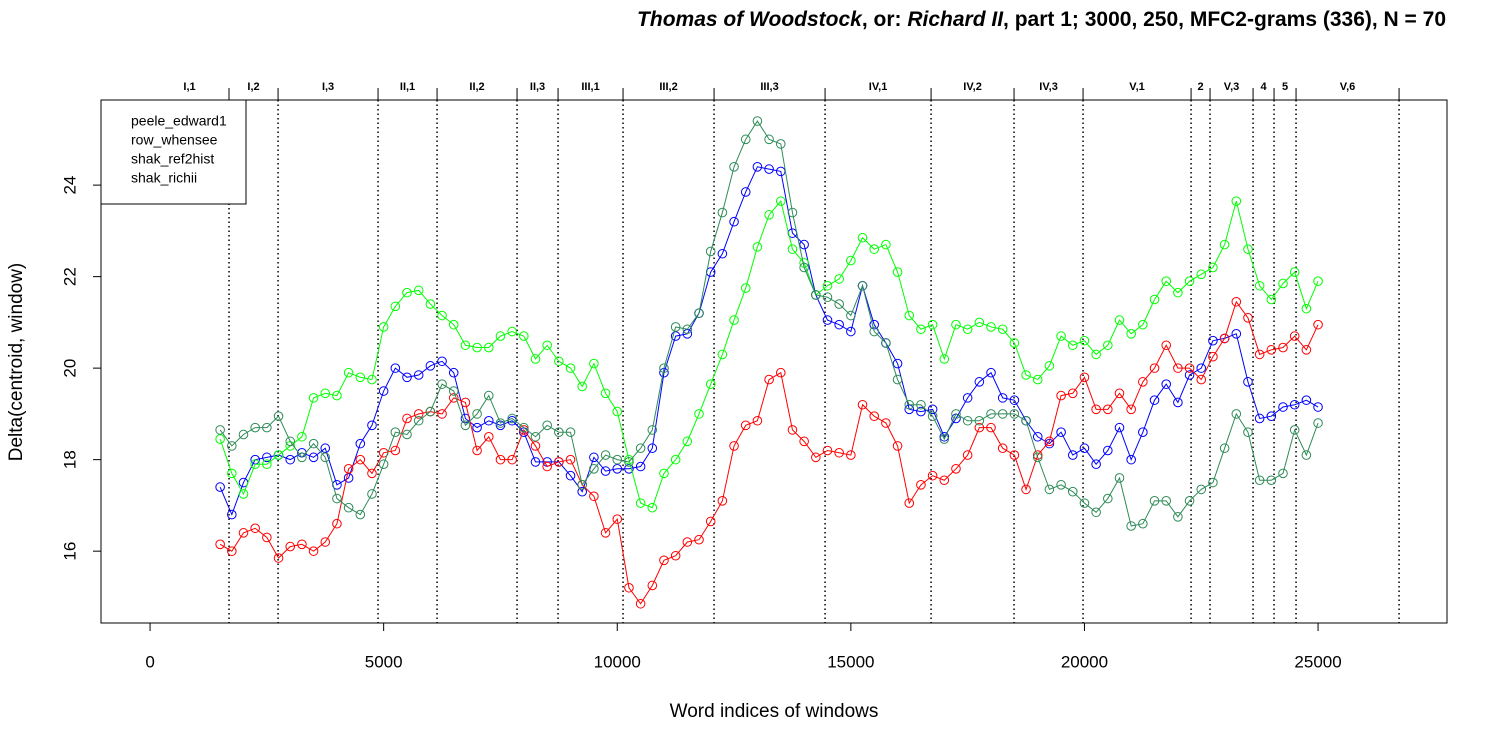 The width and height of the screenshot is (1500, 750). Describe the element at coordinates (384, 661) in the screenshot. I see `x-tick-label: 5000` at that location.